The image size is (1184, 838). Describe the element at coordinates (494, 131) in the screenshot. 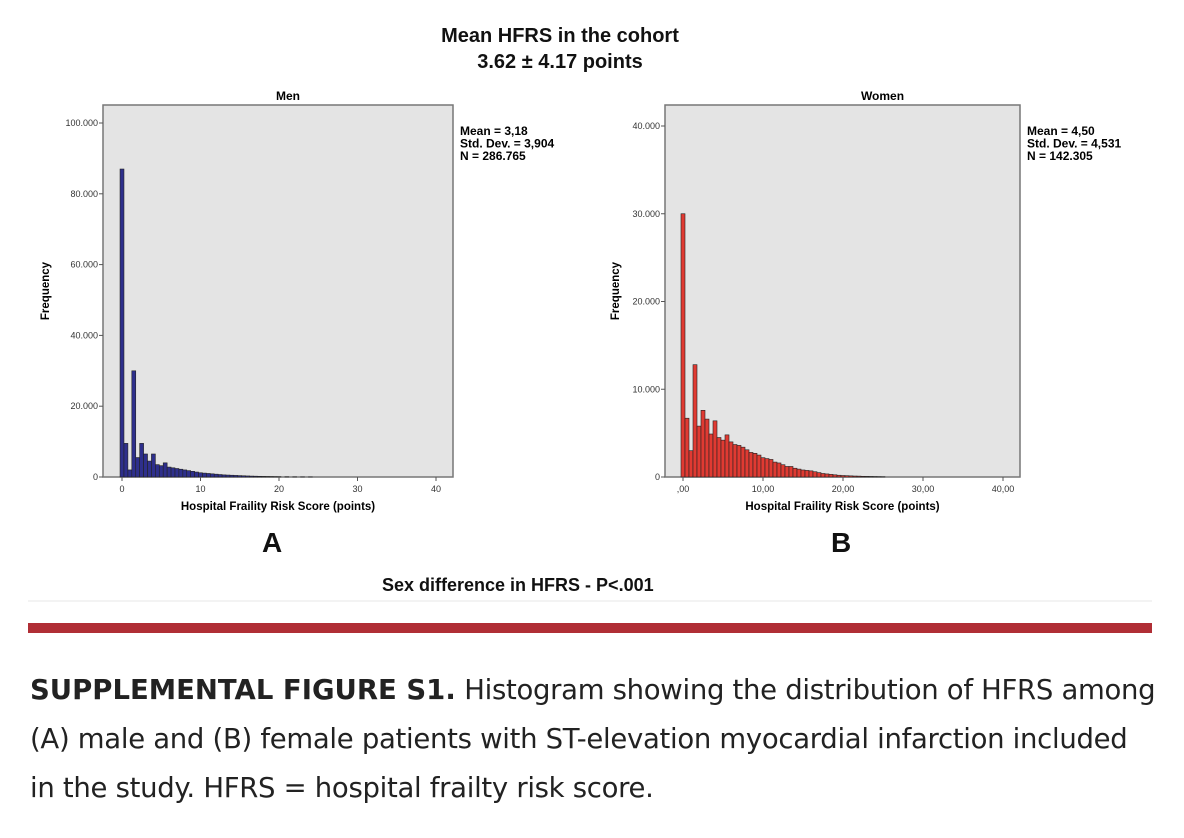

I see `stats-line: Mean = 3,18` at that location.